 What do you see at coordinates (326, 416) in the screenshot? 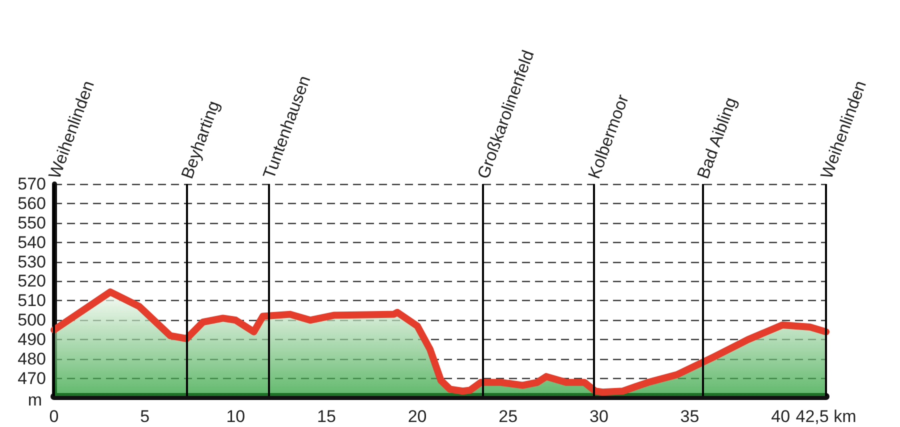
I see `x-tick-label: 15` at bounding box center [326, 416].